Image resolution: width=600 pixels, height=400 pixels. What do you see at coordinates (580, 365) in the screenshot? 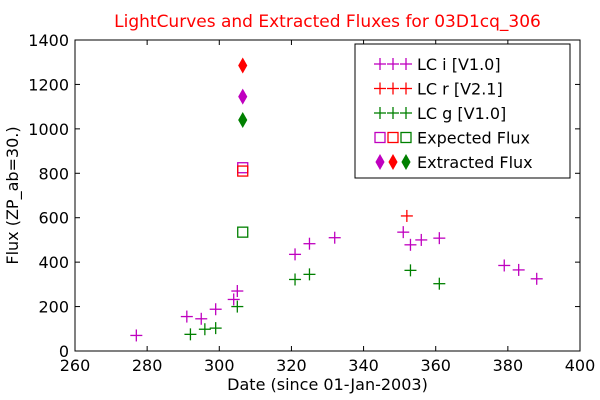
I see `x-tick-label: 400` at bounding box center [580, 365].